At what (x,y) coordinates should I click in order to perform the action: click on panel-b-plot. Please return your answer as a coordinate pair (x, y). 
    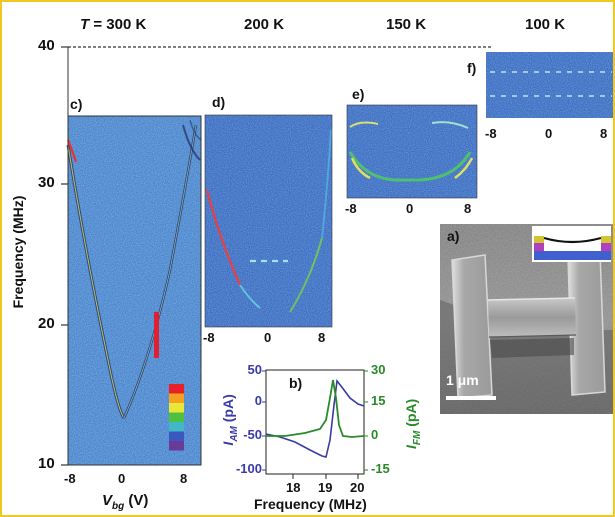
    Looking at the image, I should click on (315, 424).